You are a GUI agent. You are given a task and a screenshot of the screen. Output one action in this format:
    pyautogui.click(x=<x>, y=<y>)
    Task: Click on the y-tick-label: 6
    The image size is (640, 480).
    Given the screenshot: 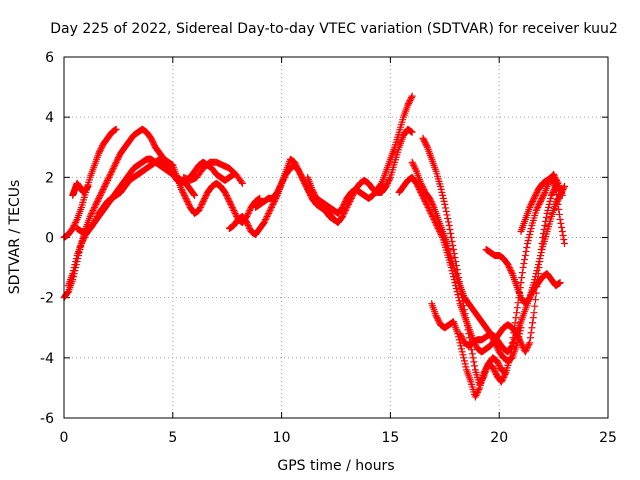 What is the action you would take?
    pyautogui.click(x=49, y=58)
    